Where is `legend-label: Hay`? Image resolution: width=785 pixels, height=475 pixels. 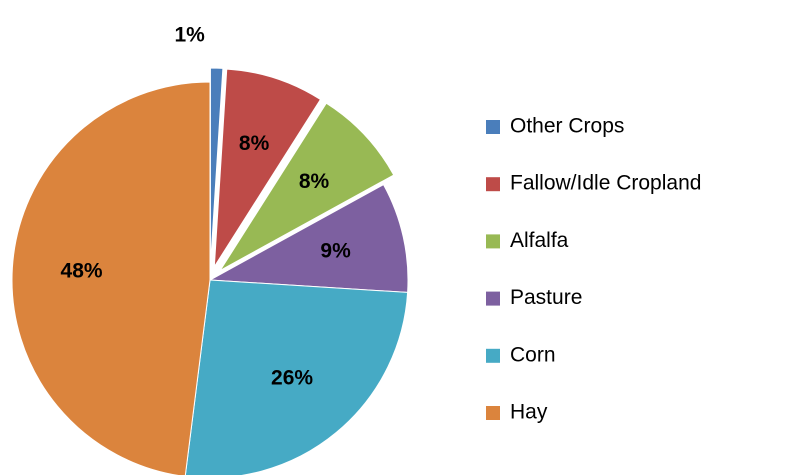 legend-label: Hay is located at coordinates (529, 412).